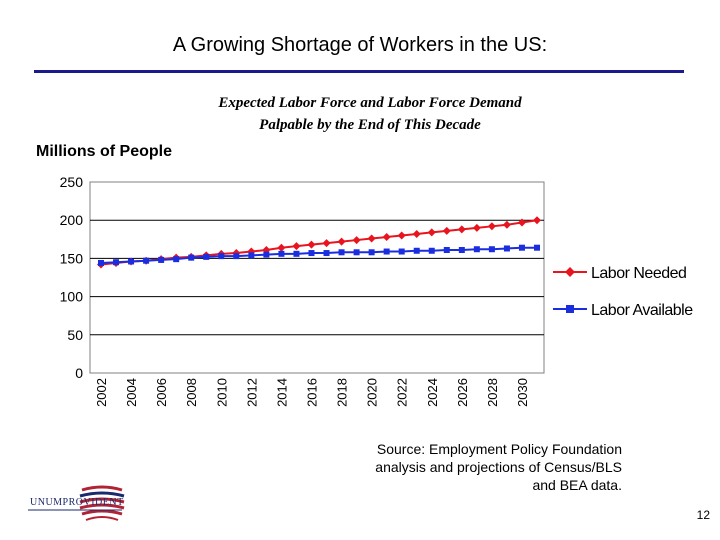  What do you see at coordinates (492, 392) in the screenshot?
I see `x-tick-label: 2028` at bounding box center [492, 392].